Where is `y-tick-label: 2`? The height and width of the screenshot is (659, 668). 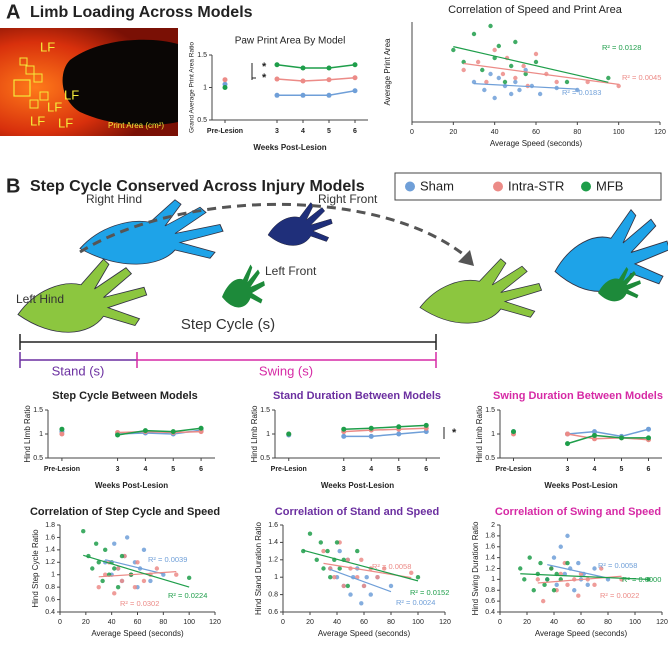 y-tick-label: 2 is located at coordinates (493, 525).